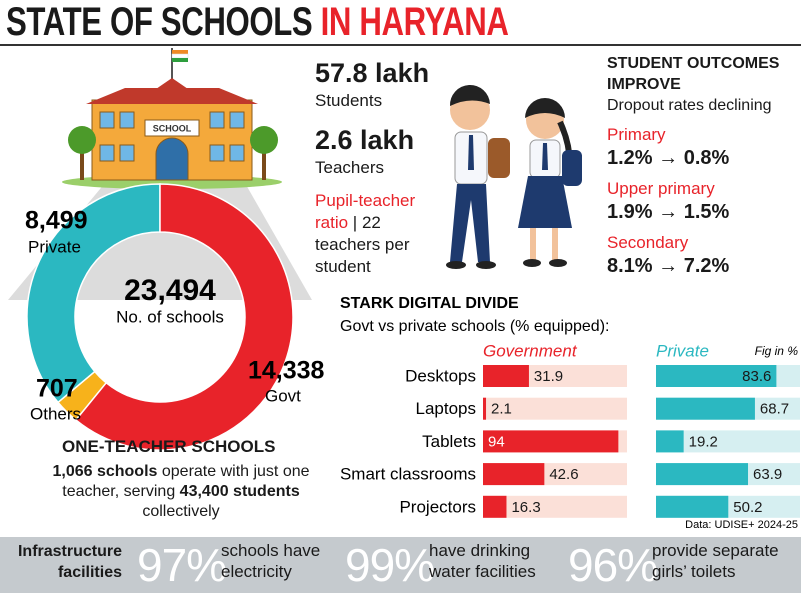 This screenshot has width=801, height=593. What do you see at coordinates (365, 211) in the screenshot?
I see `ratio-label: Pupil-teacher ratio` at bounding box center [365, 211].